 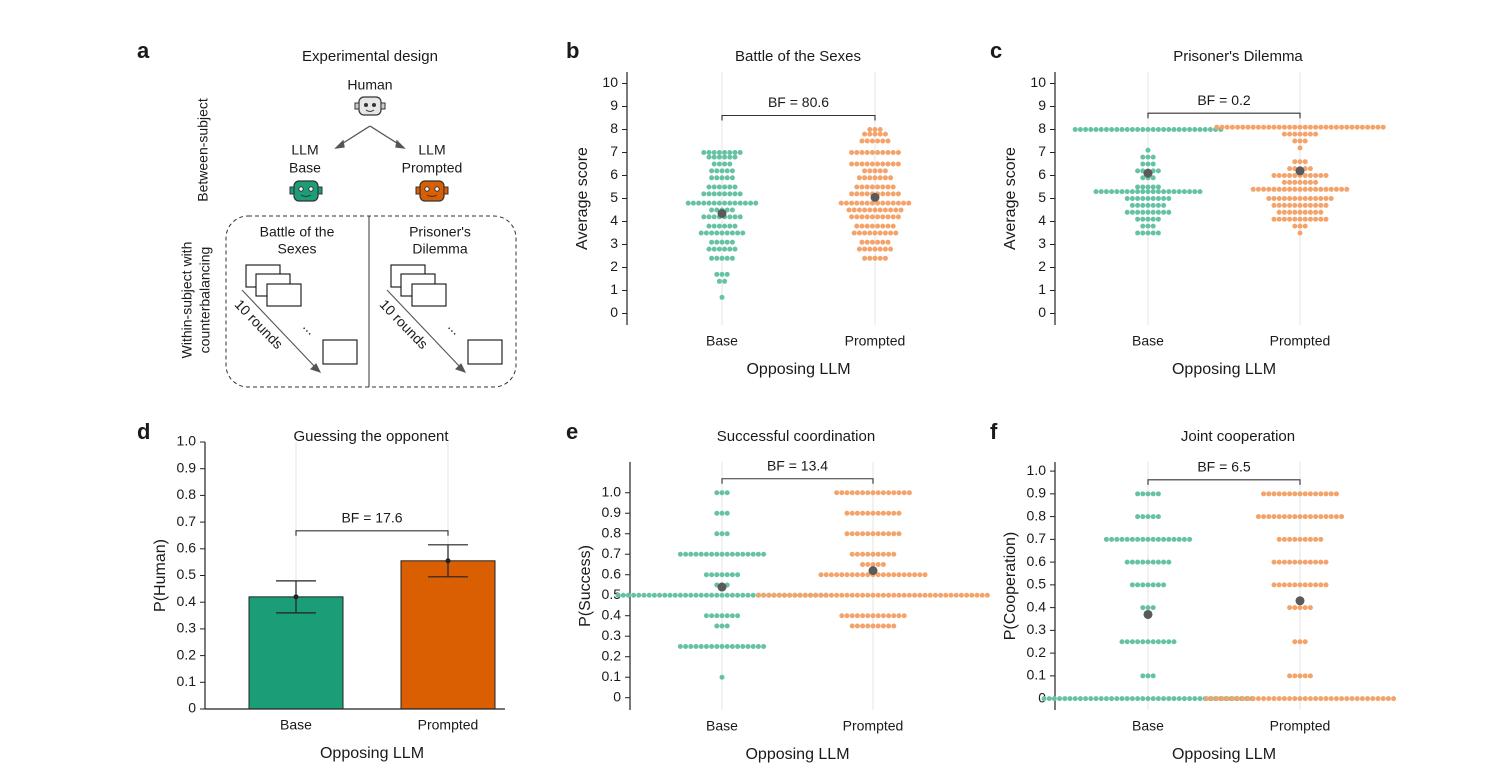 I want to click on bf-annotation: BF = 6.5, so click(x=1224, y=467).